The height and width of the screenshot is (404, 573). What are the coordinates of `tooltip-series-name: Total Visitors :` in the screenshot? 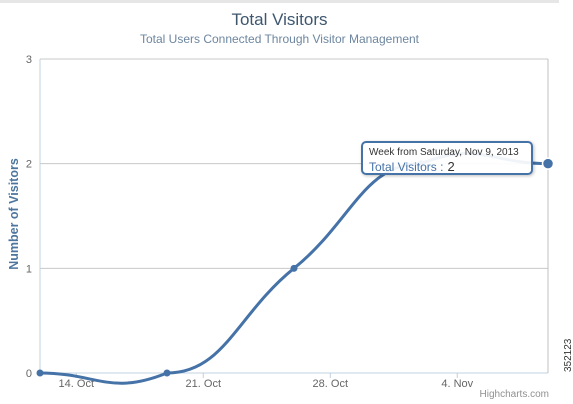 It's located at (406, 167).